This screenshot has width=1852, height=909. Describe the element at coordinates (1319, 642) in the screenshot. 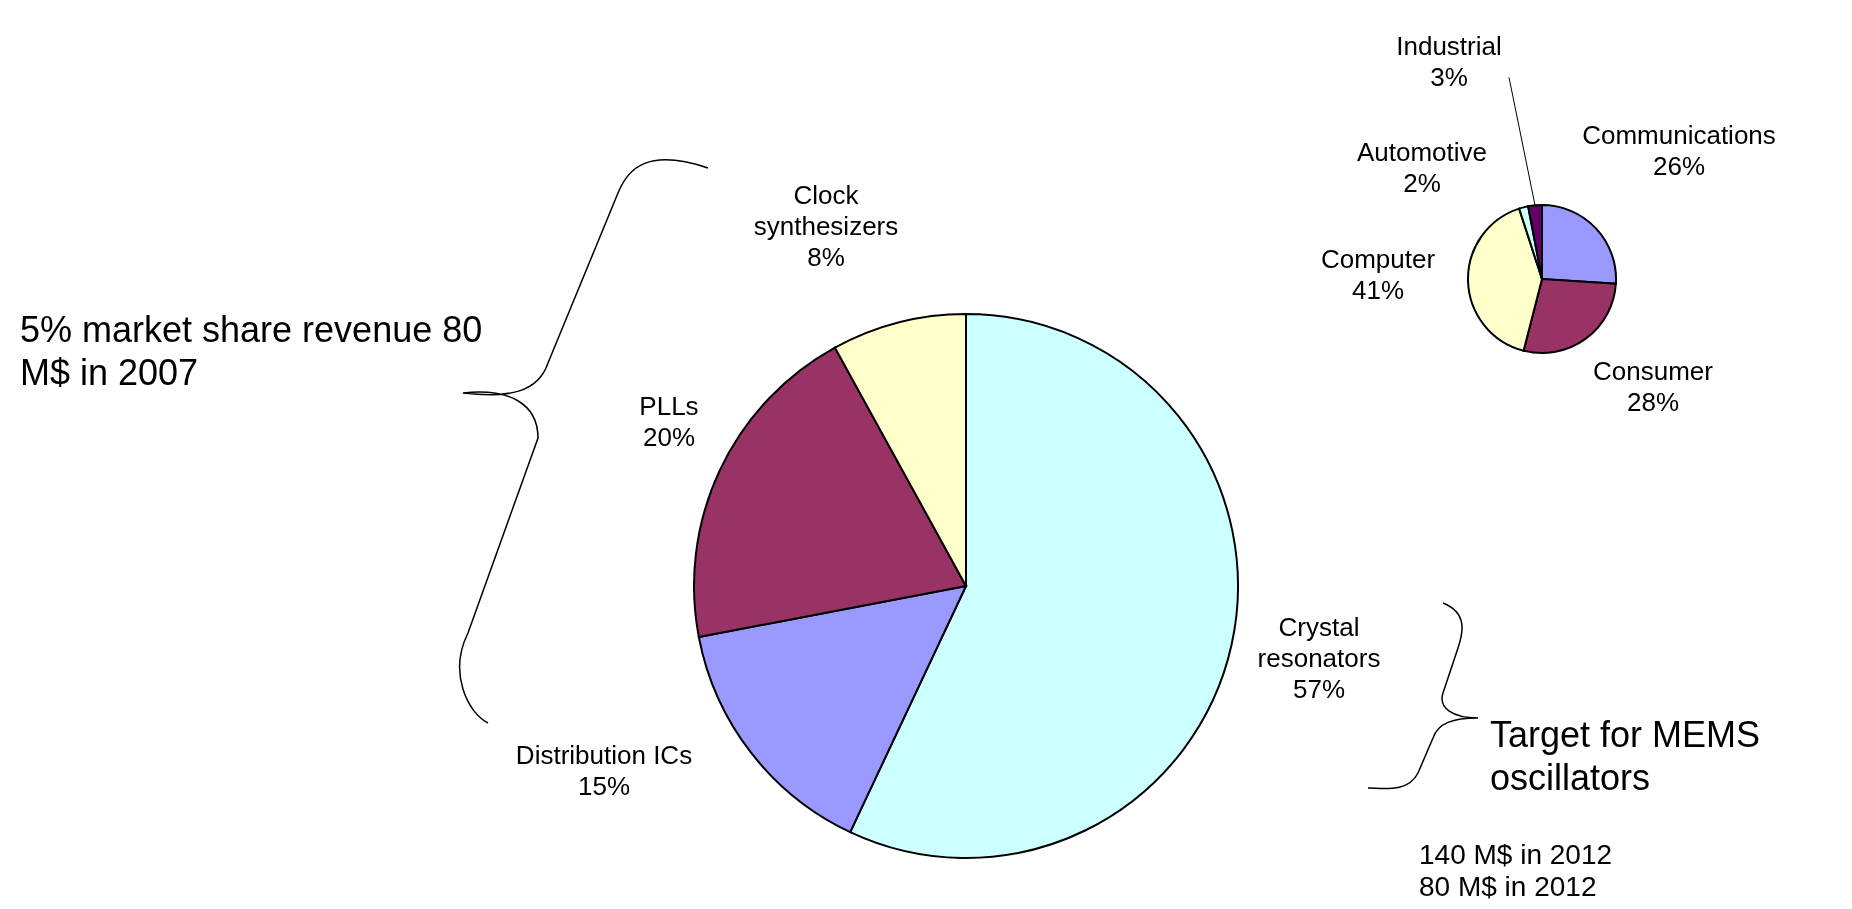

I see `slice-label: Crystal resonators` at that location.